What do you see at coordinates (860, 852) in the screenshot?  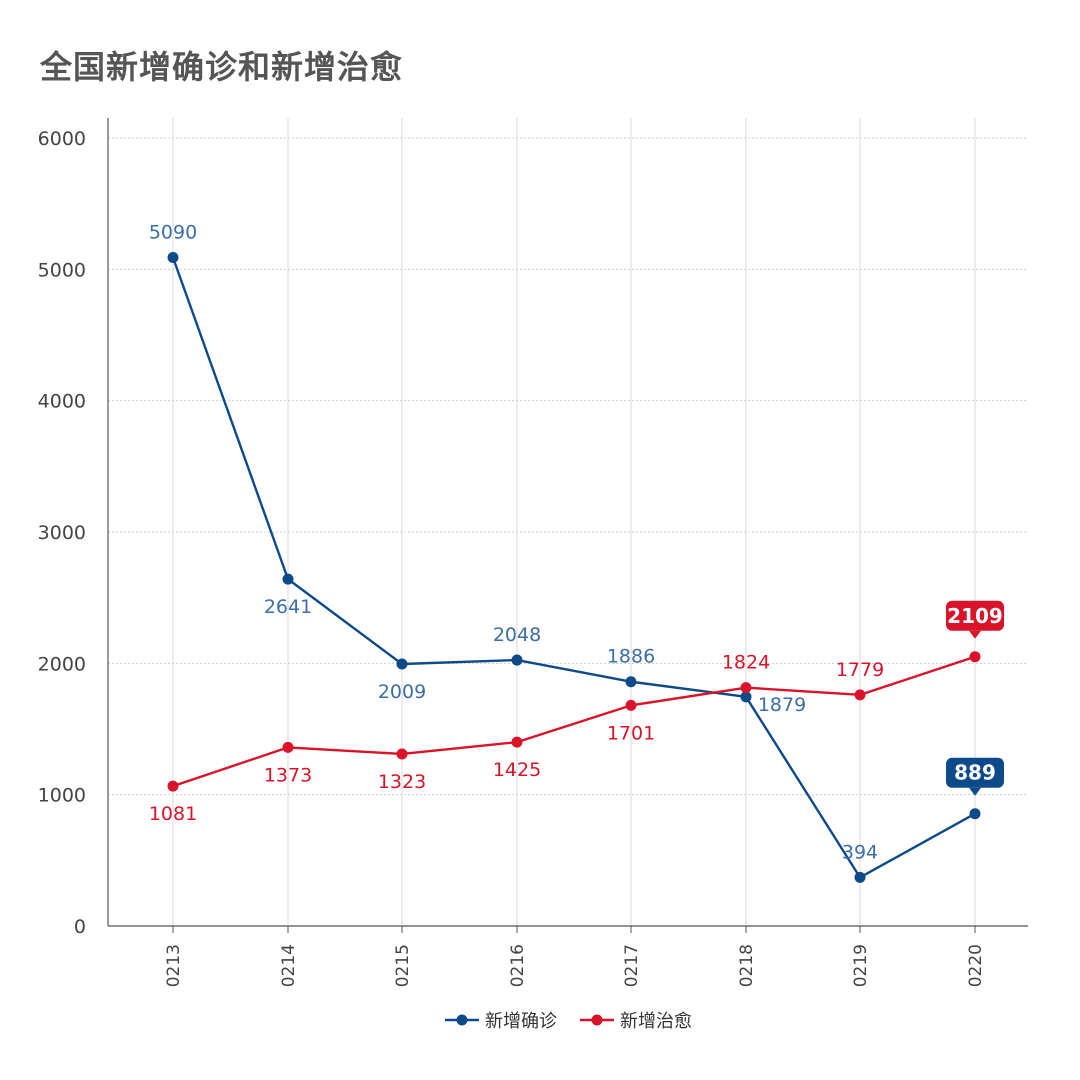 I see `data-label: 394` at bounding box center [860, 852].